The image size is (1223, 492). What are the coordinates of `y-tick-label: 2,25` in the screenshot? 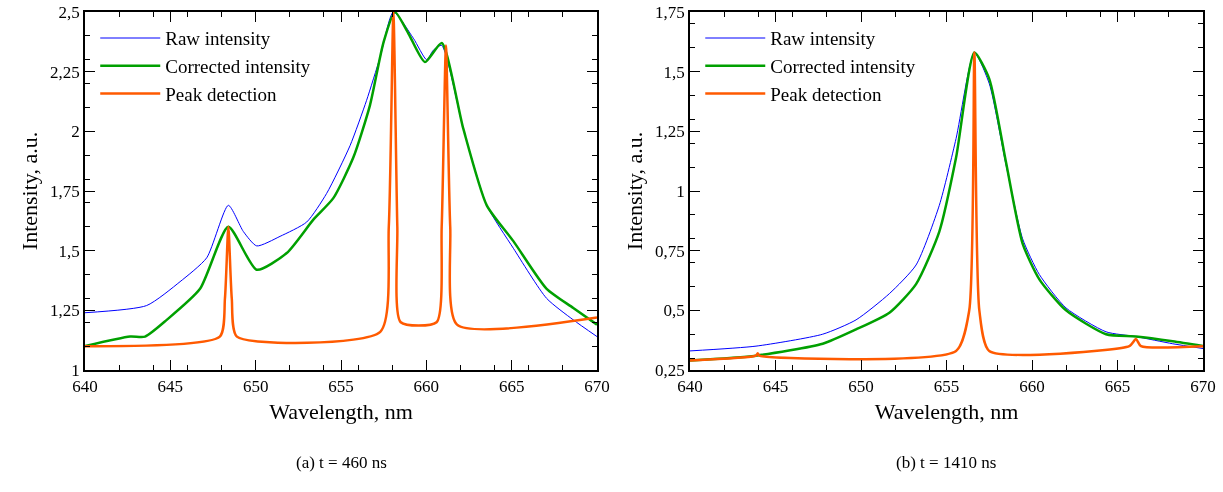 It's located at (65, 72).